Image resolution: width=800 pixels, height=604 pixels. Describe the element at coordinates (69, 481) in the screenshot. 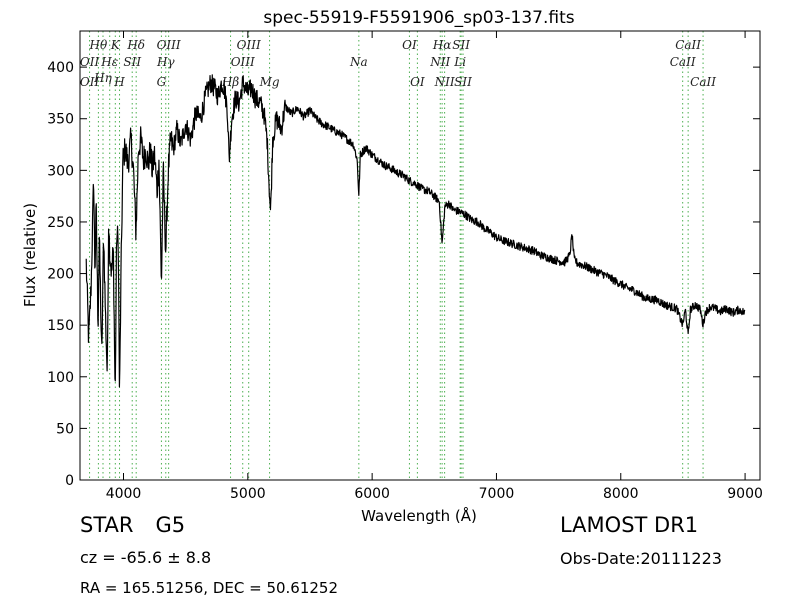

I see `y-tick-label: 0` at that location.